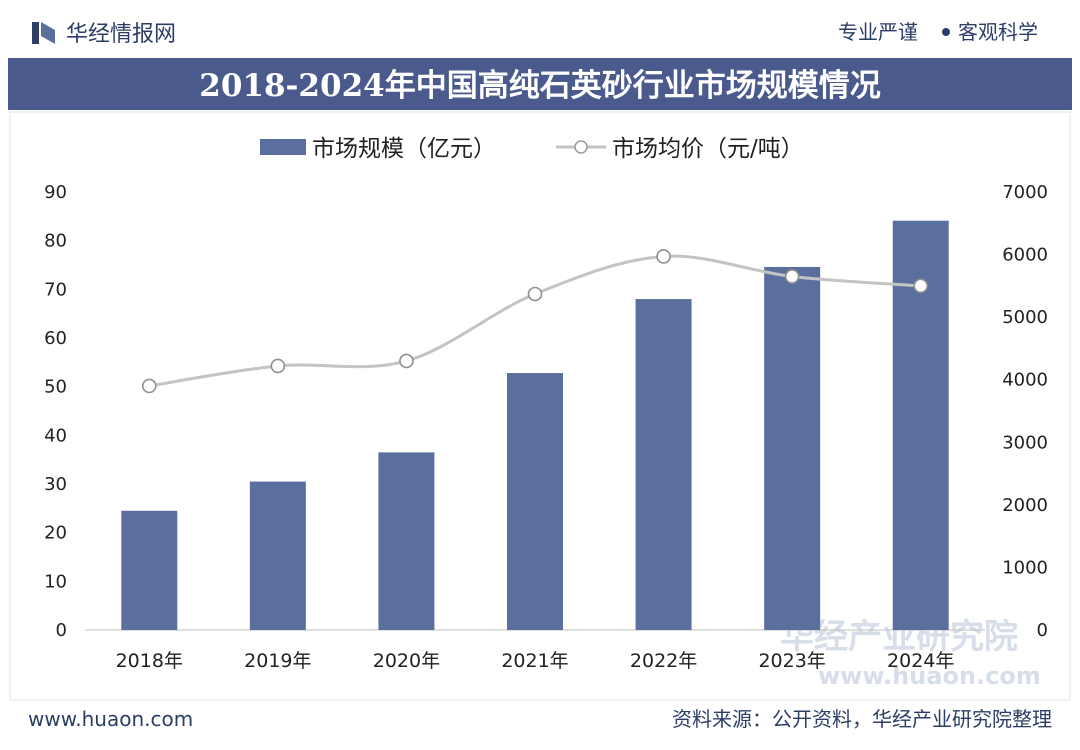 The height and width of the screenshot is (750, 1080). What do you see at coordinates (535, 501) in the screenshot?
I see `bar-2021年` at bounding box center [535, 501].